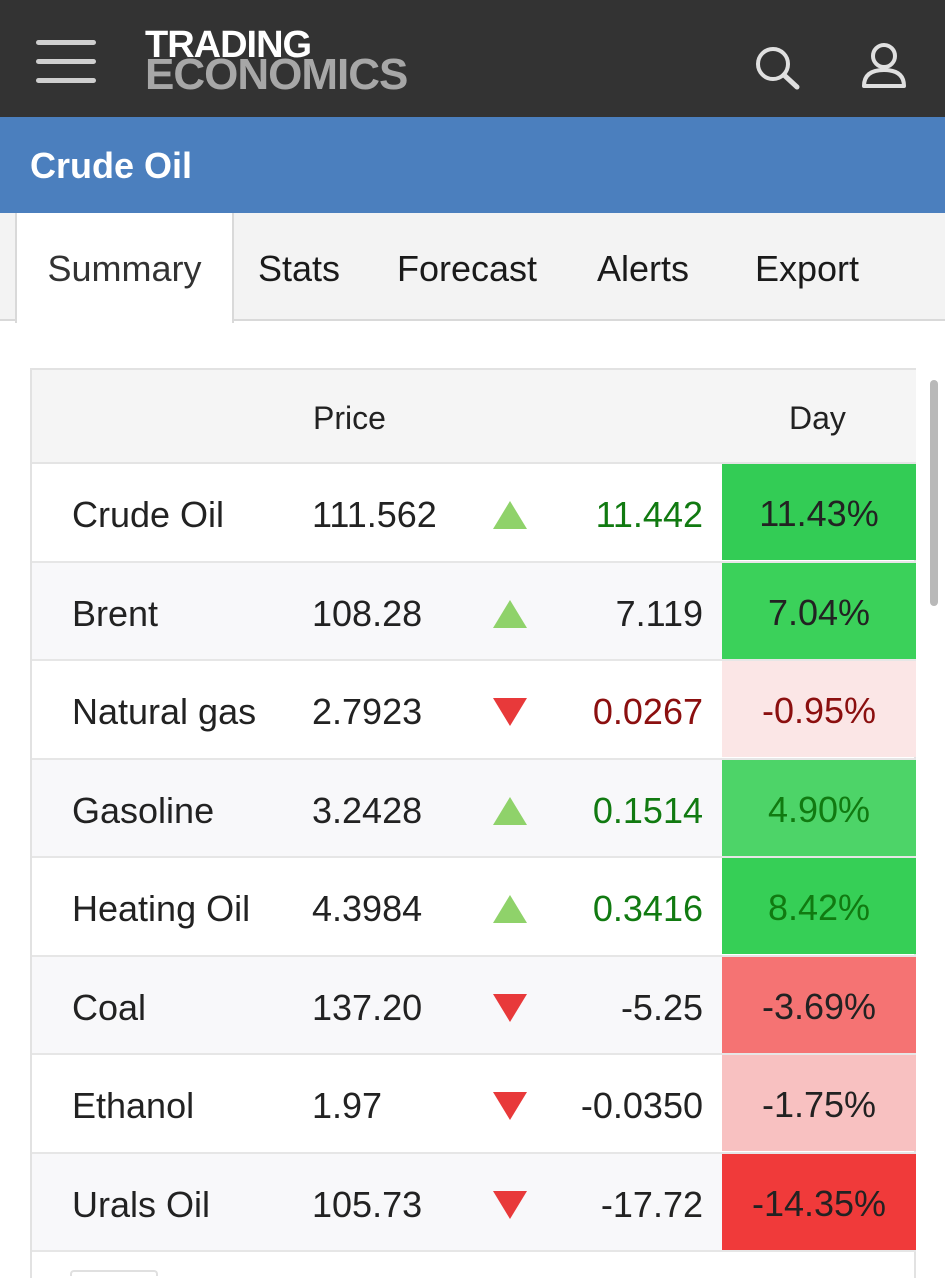 This screenshot has width=945, height=1278. What do you see at coordinates (819, 1004) in the screenshot?
I see `day-percent-change: -3.69%` at bounding box center [819, 1004].